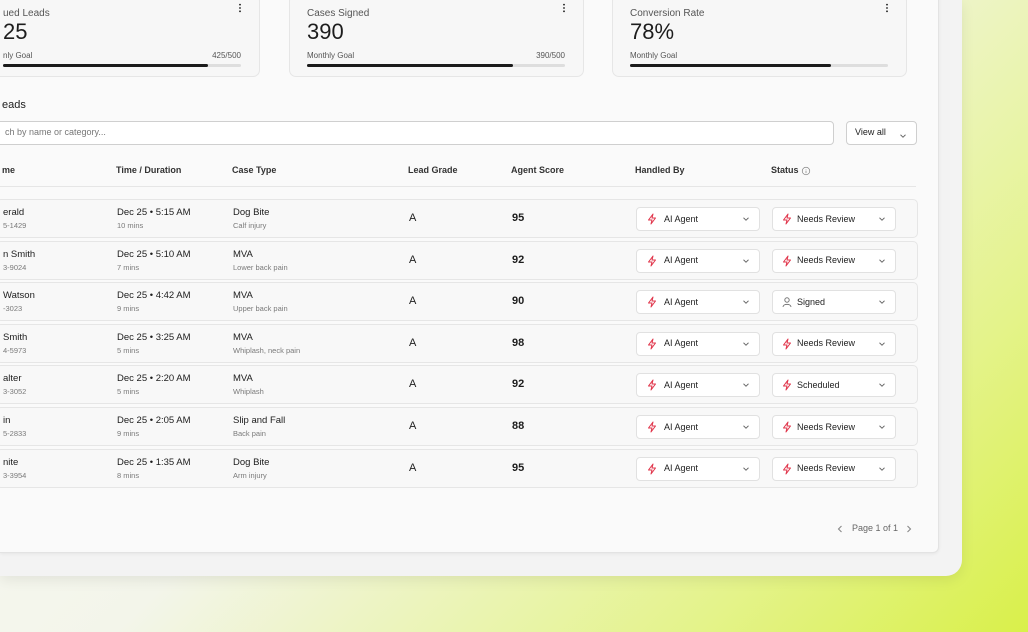 This screenshot has width=1028, height=632. What do you see at coordinates (12, 379) in the screenshot?
I see `lead-name: alter` at bounding box center [12, 379].